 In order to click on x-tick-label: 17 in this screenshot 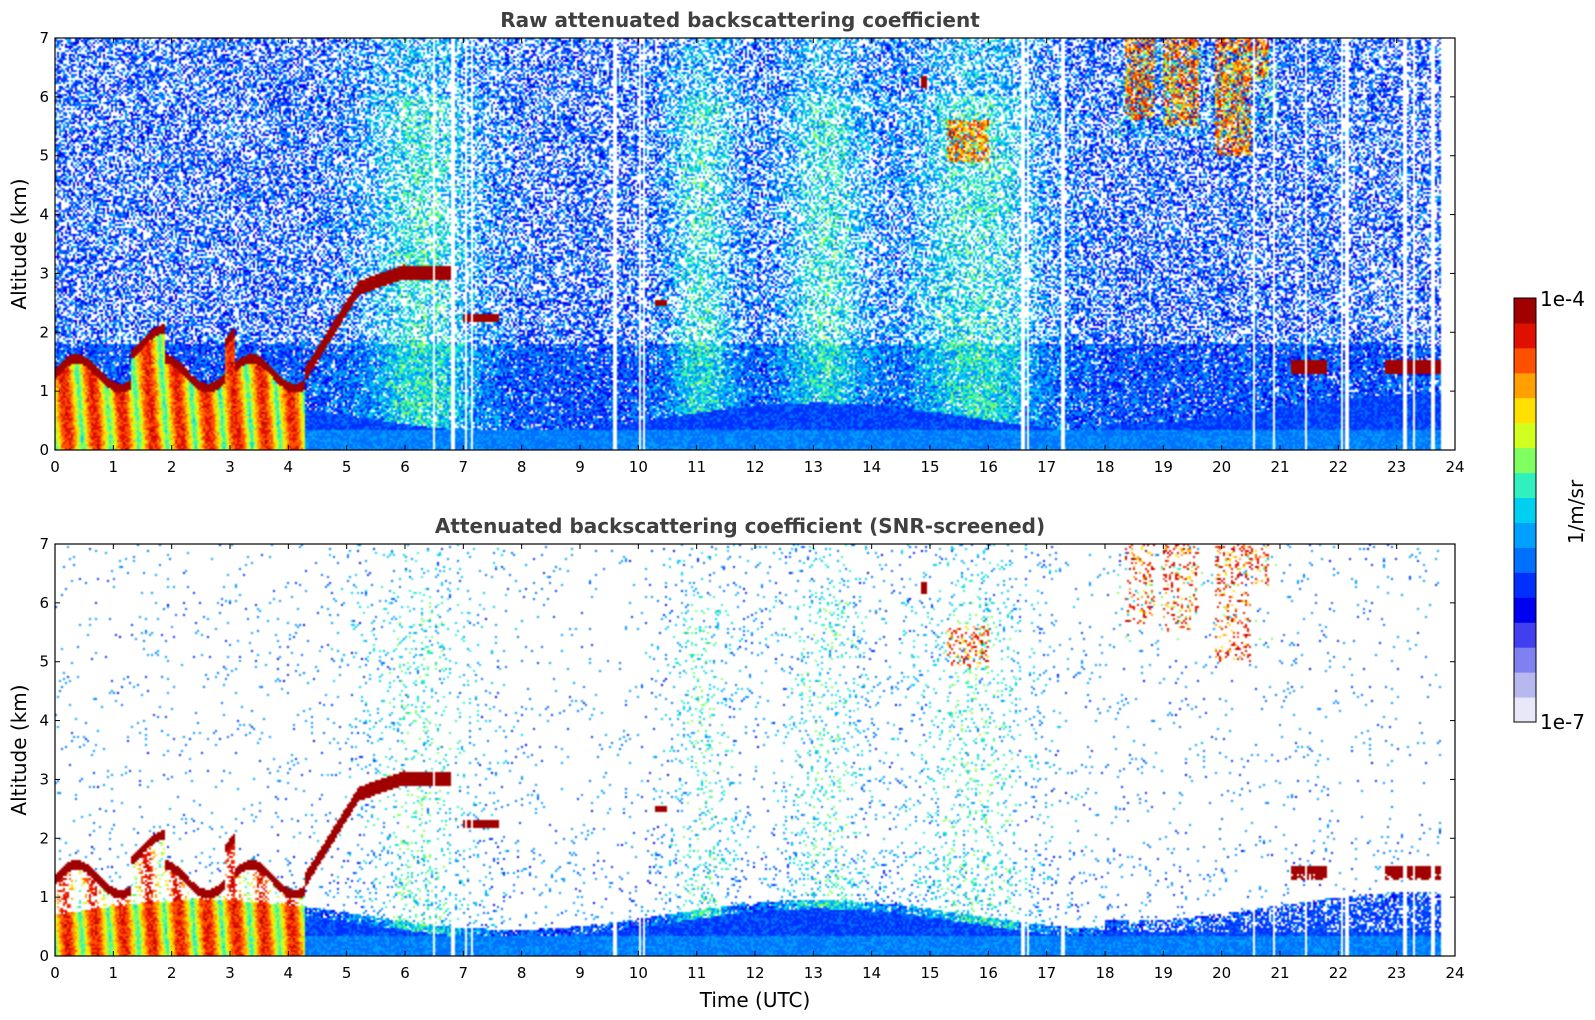, I will do `click(1046, 973)`.